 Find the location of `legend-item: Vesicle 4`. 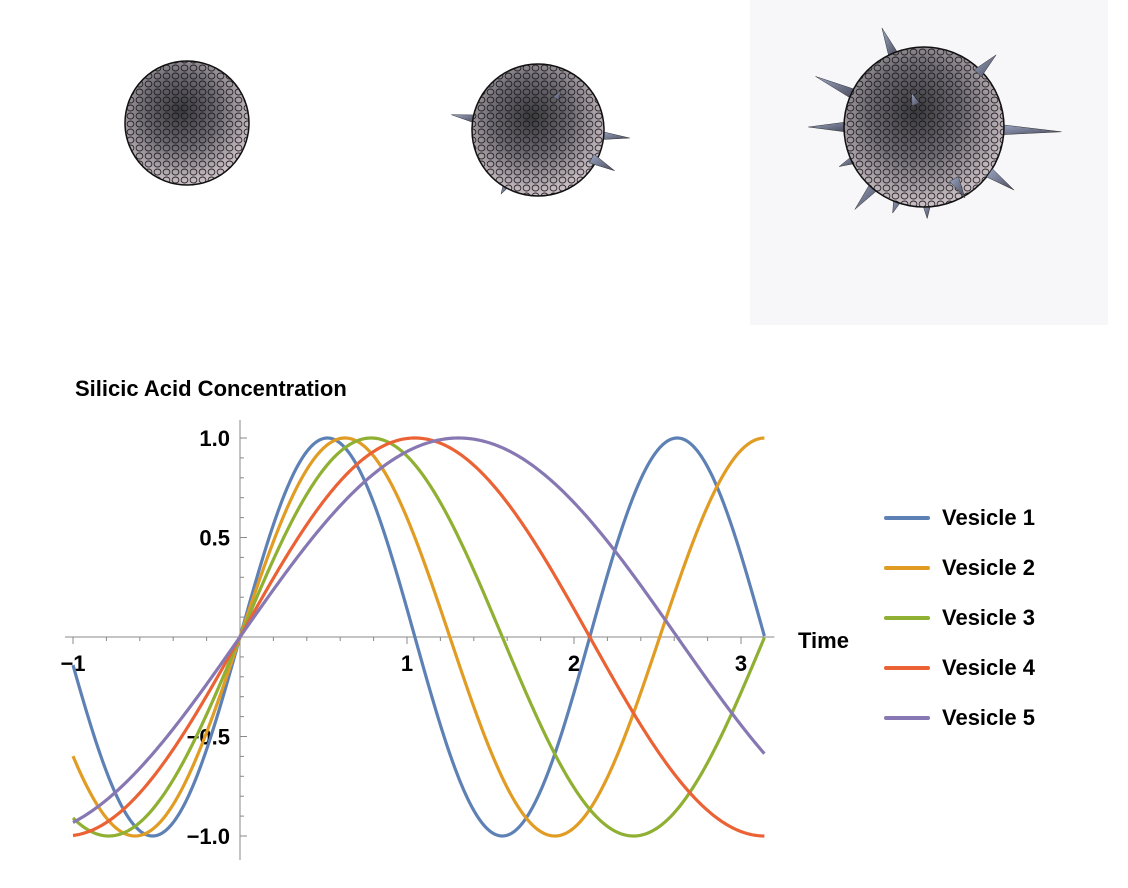

legend-item: Vesicle 4 is located at coordinates (994, 668).